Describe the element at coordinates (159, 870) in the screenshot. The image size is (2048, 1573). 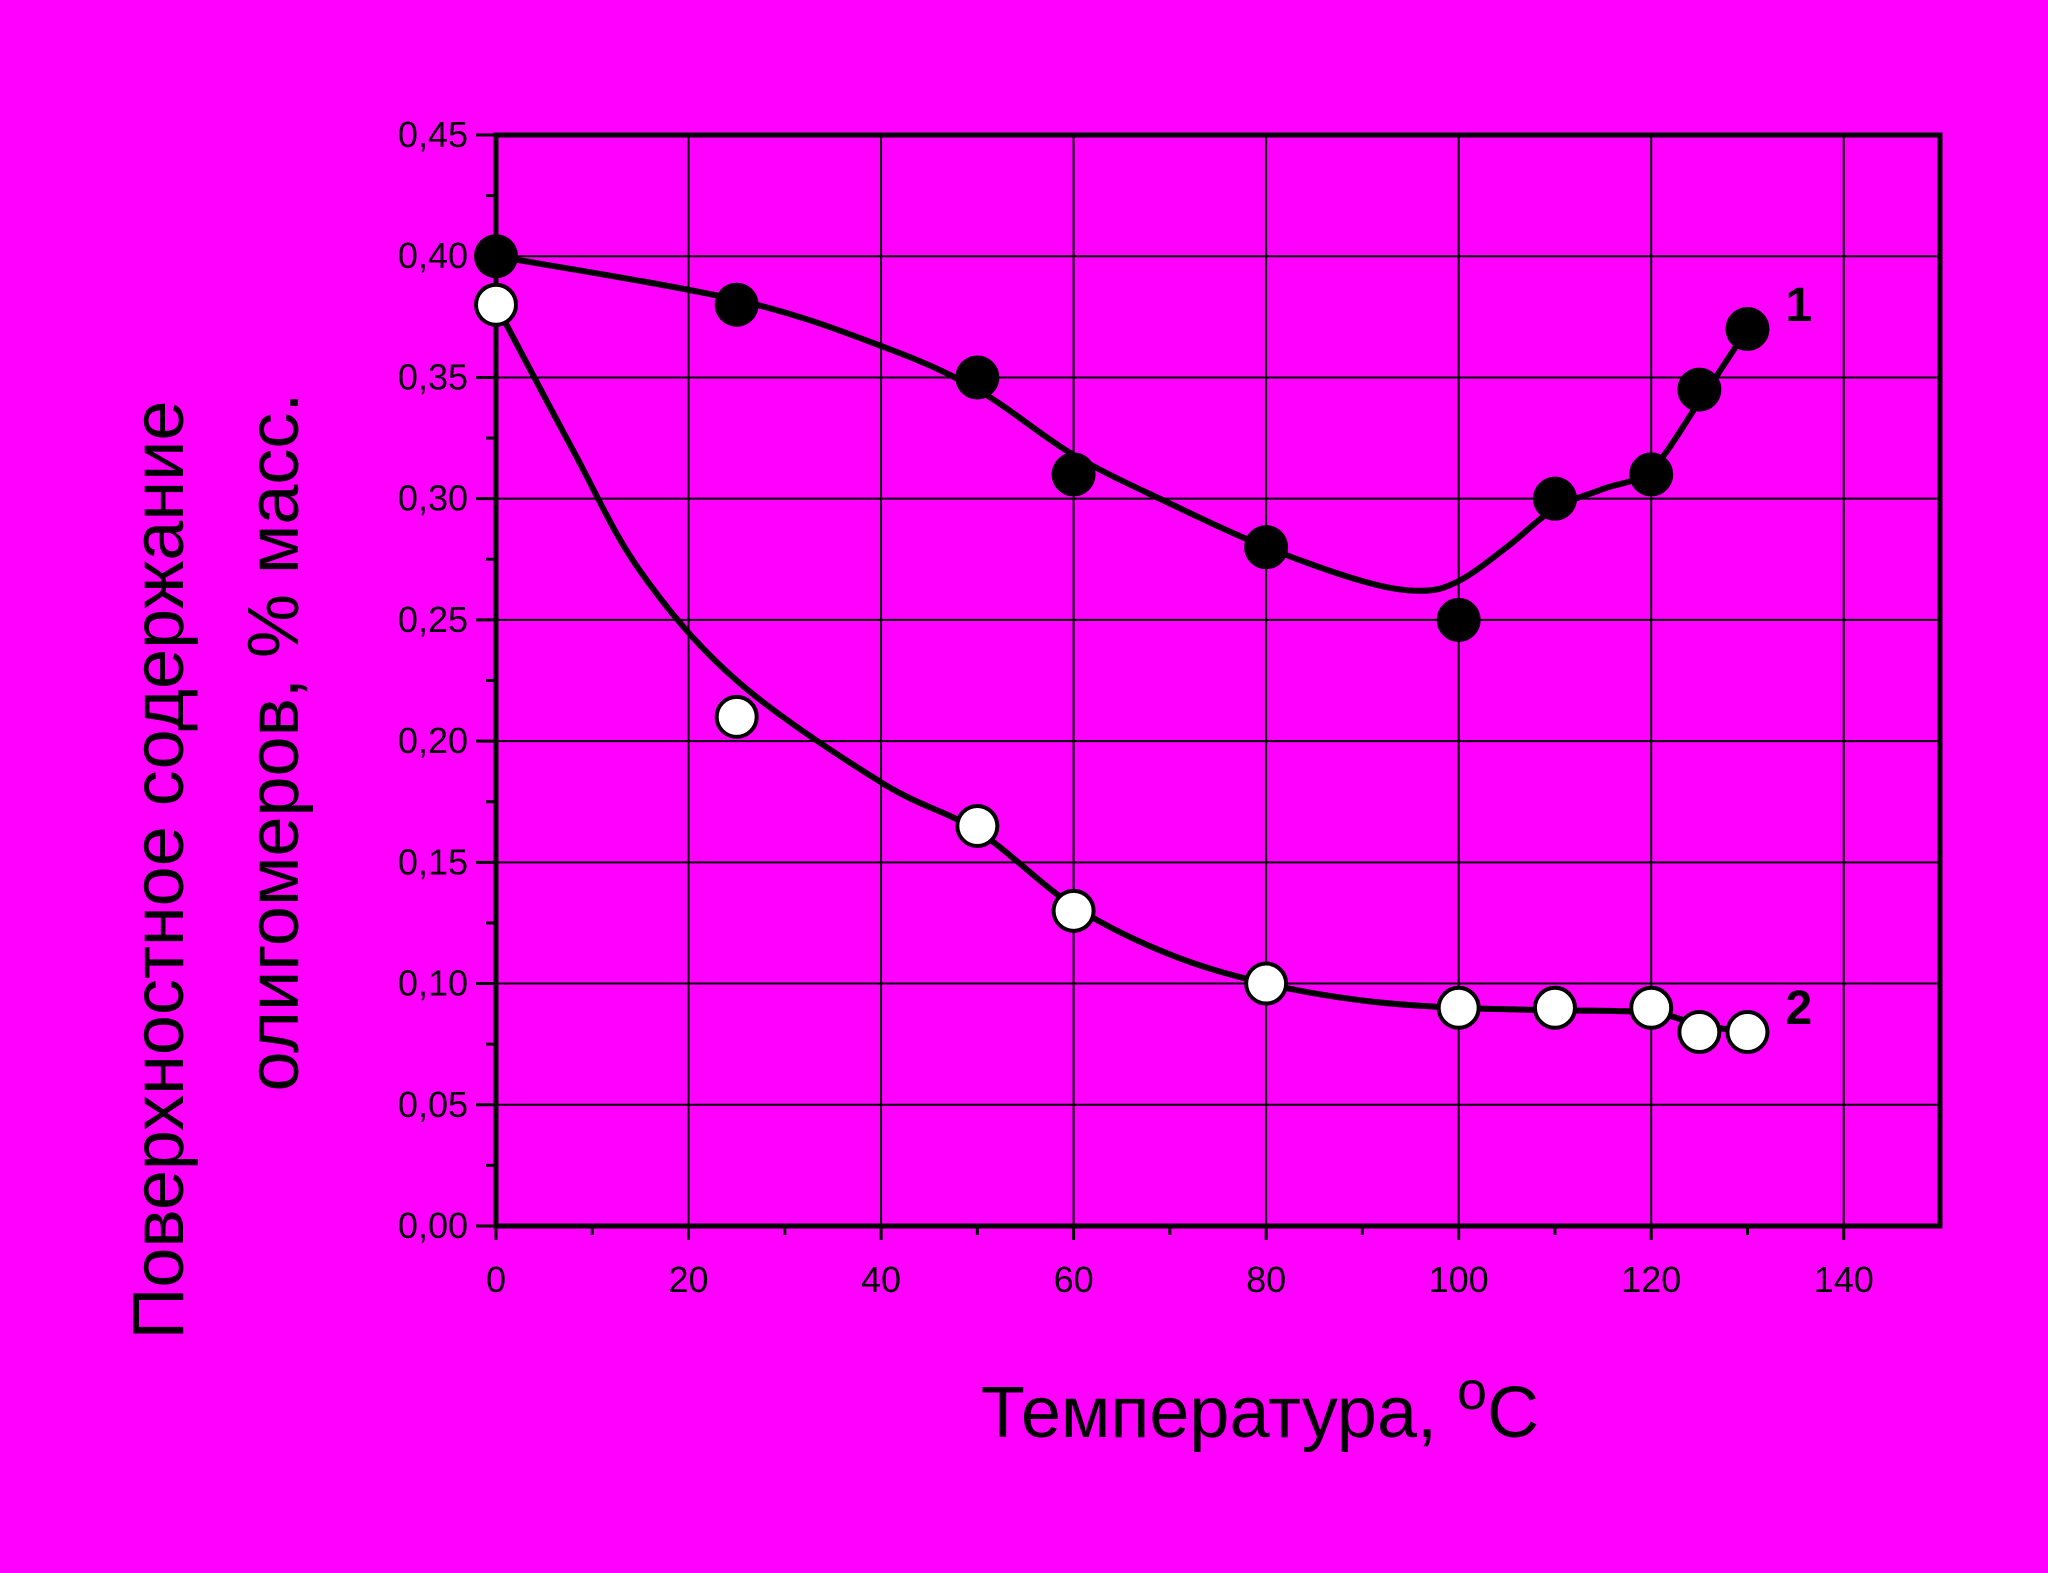
I see `y-axis-title-line1: Поверхностное содержание` at that location.